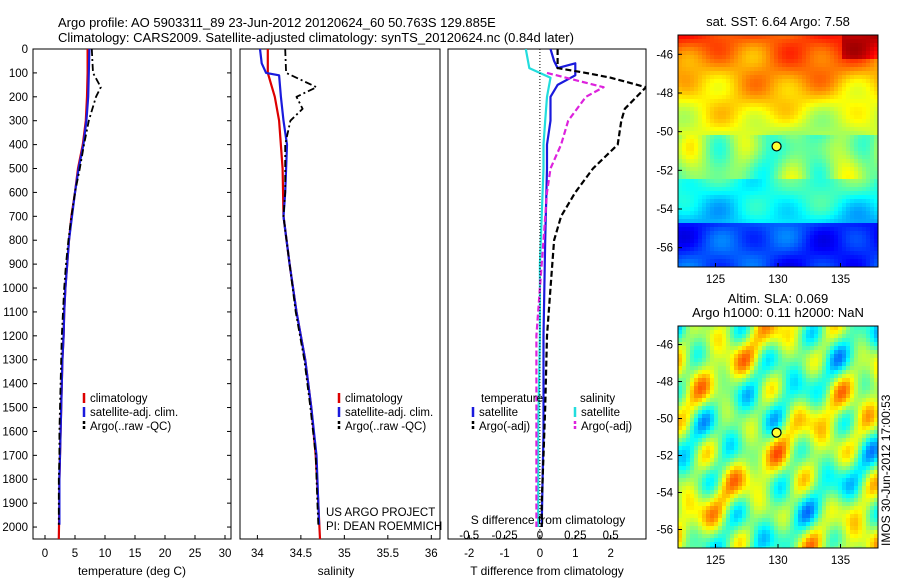 The height and width of the screenshot is (580, 900). I want to click on depth-tick-label: 1000, so click(15, 289).